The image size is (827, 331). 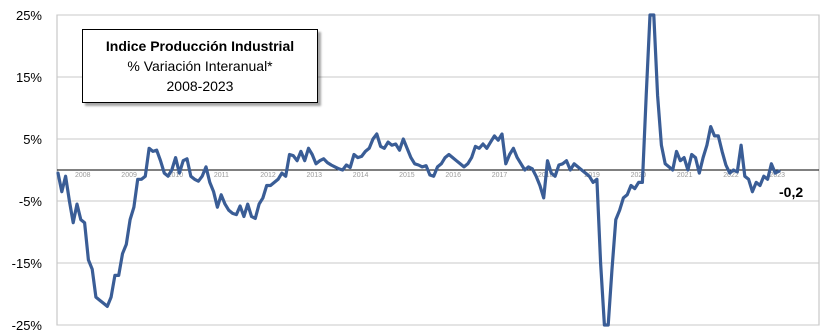 What do you see at coordinates (129, 175) in the screenshot?
I see `x-tick-label: 2009` at bounding box center [129, 175].